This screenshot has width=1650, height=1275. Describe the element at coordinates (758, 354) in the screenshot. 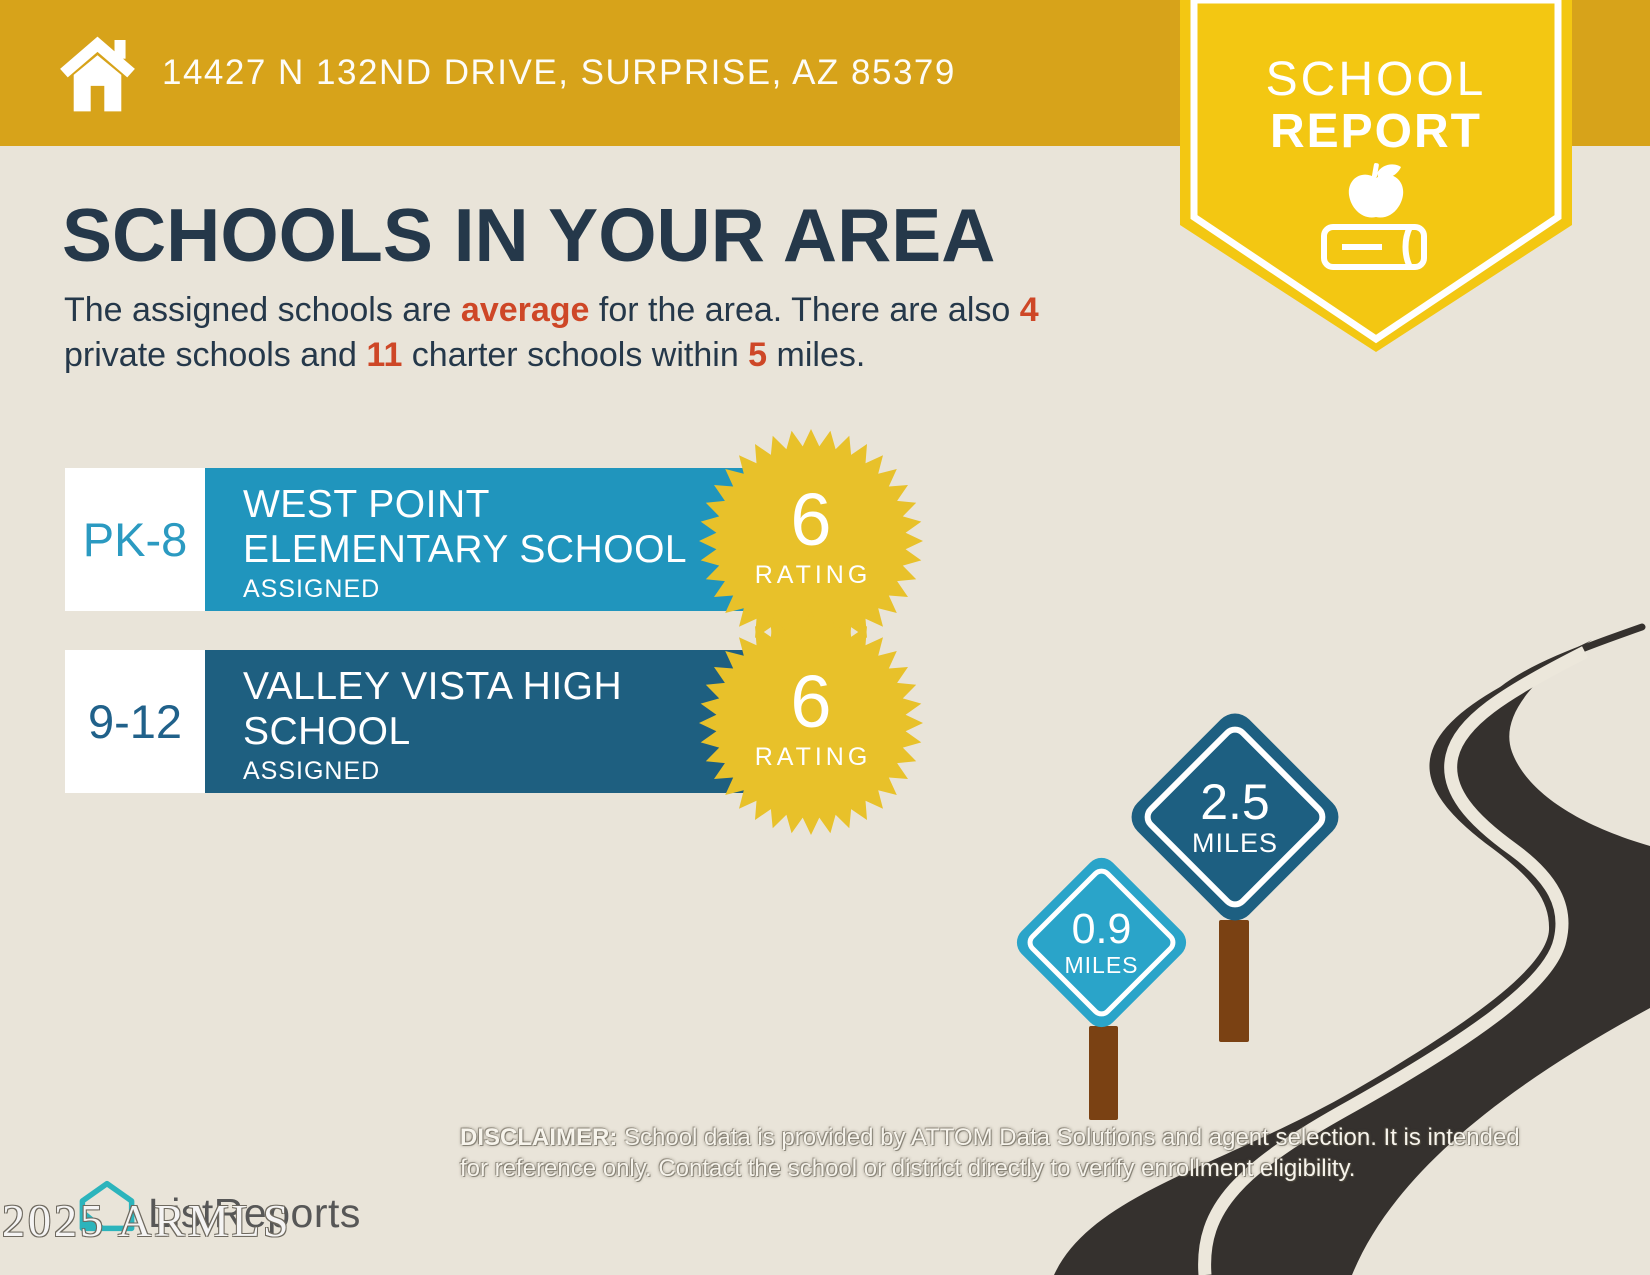

I see `intro-highlight-miles: 5` at that location.